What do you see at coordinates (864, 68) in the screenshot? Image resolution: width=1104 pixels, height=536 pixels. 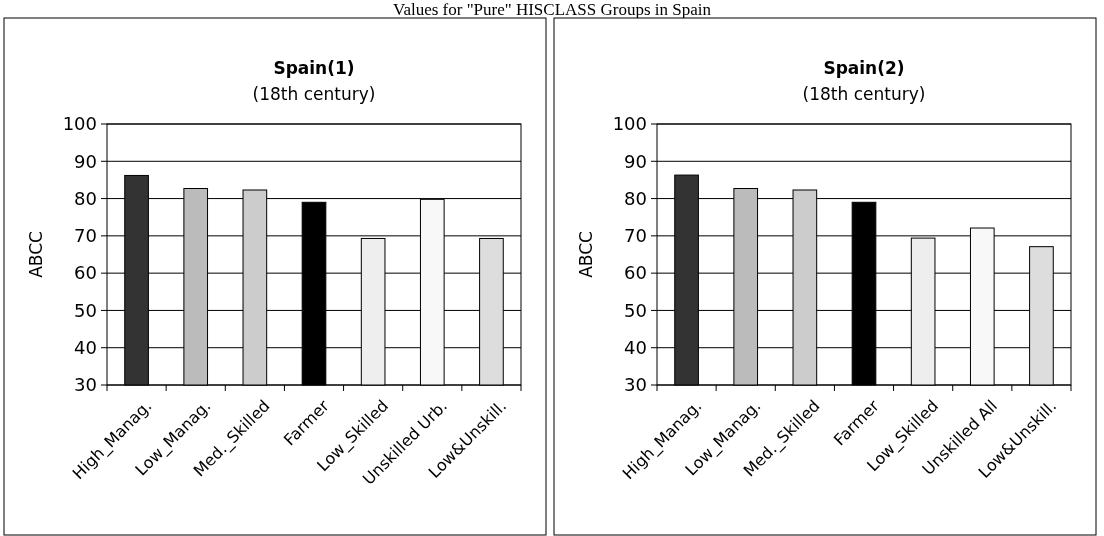 I see `chart-title: Spain(2)` at bounding box center [864, 68].